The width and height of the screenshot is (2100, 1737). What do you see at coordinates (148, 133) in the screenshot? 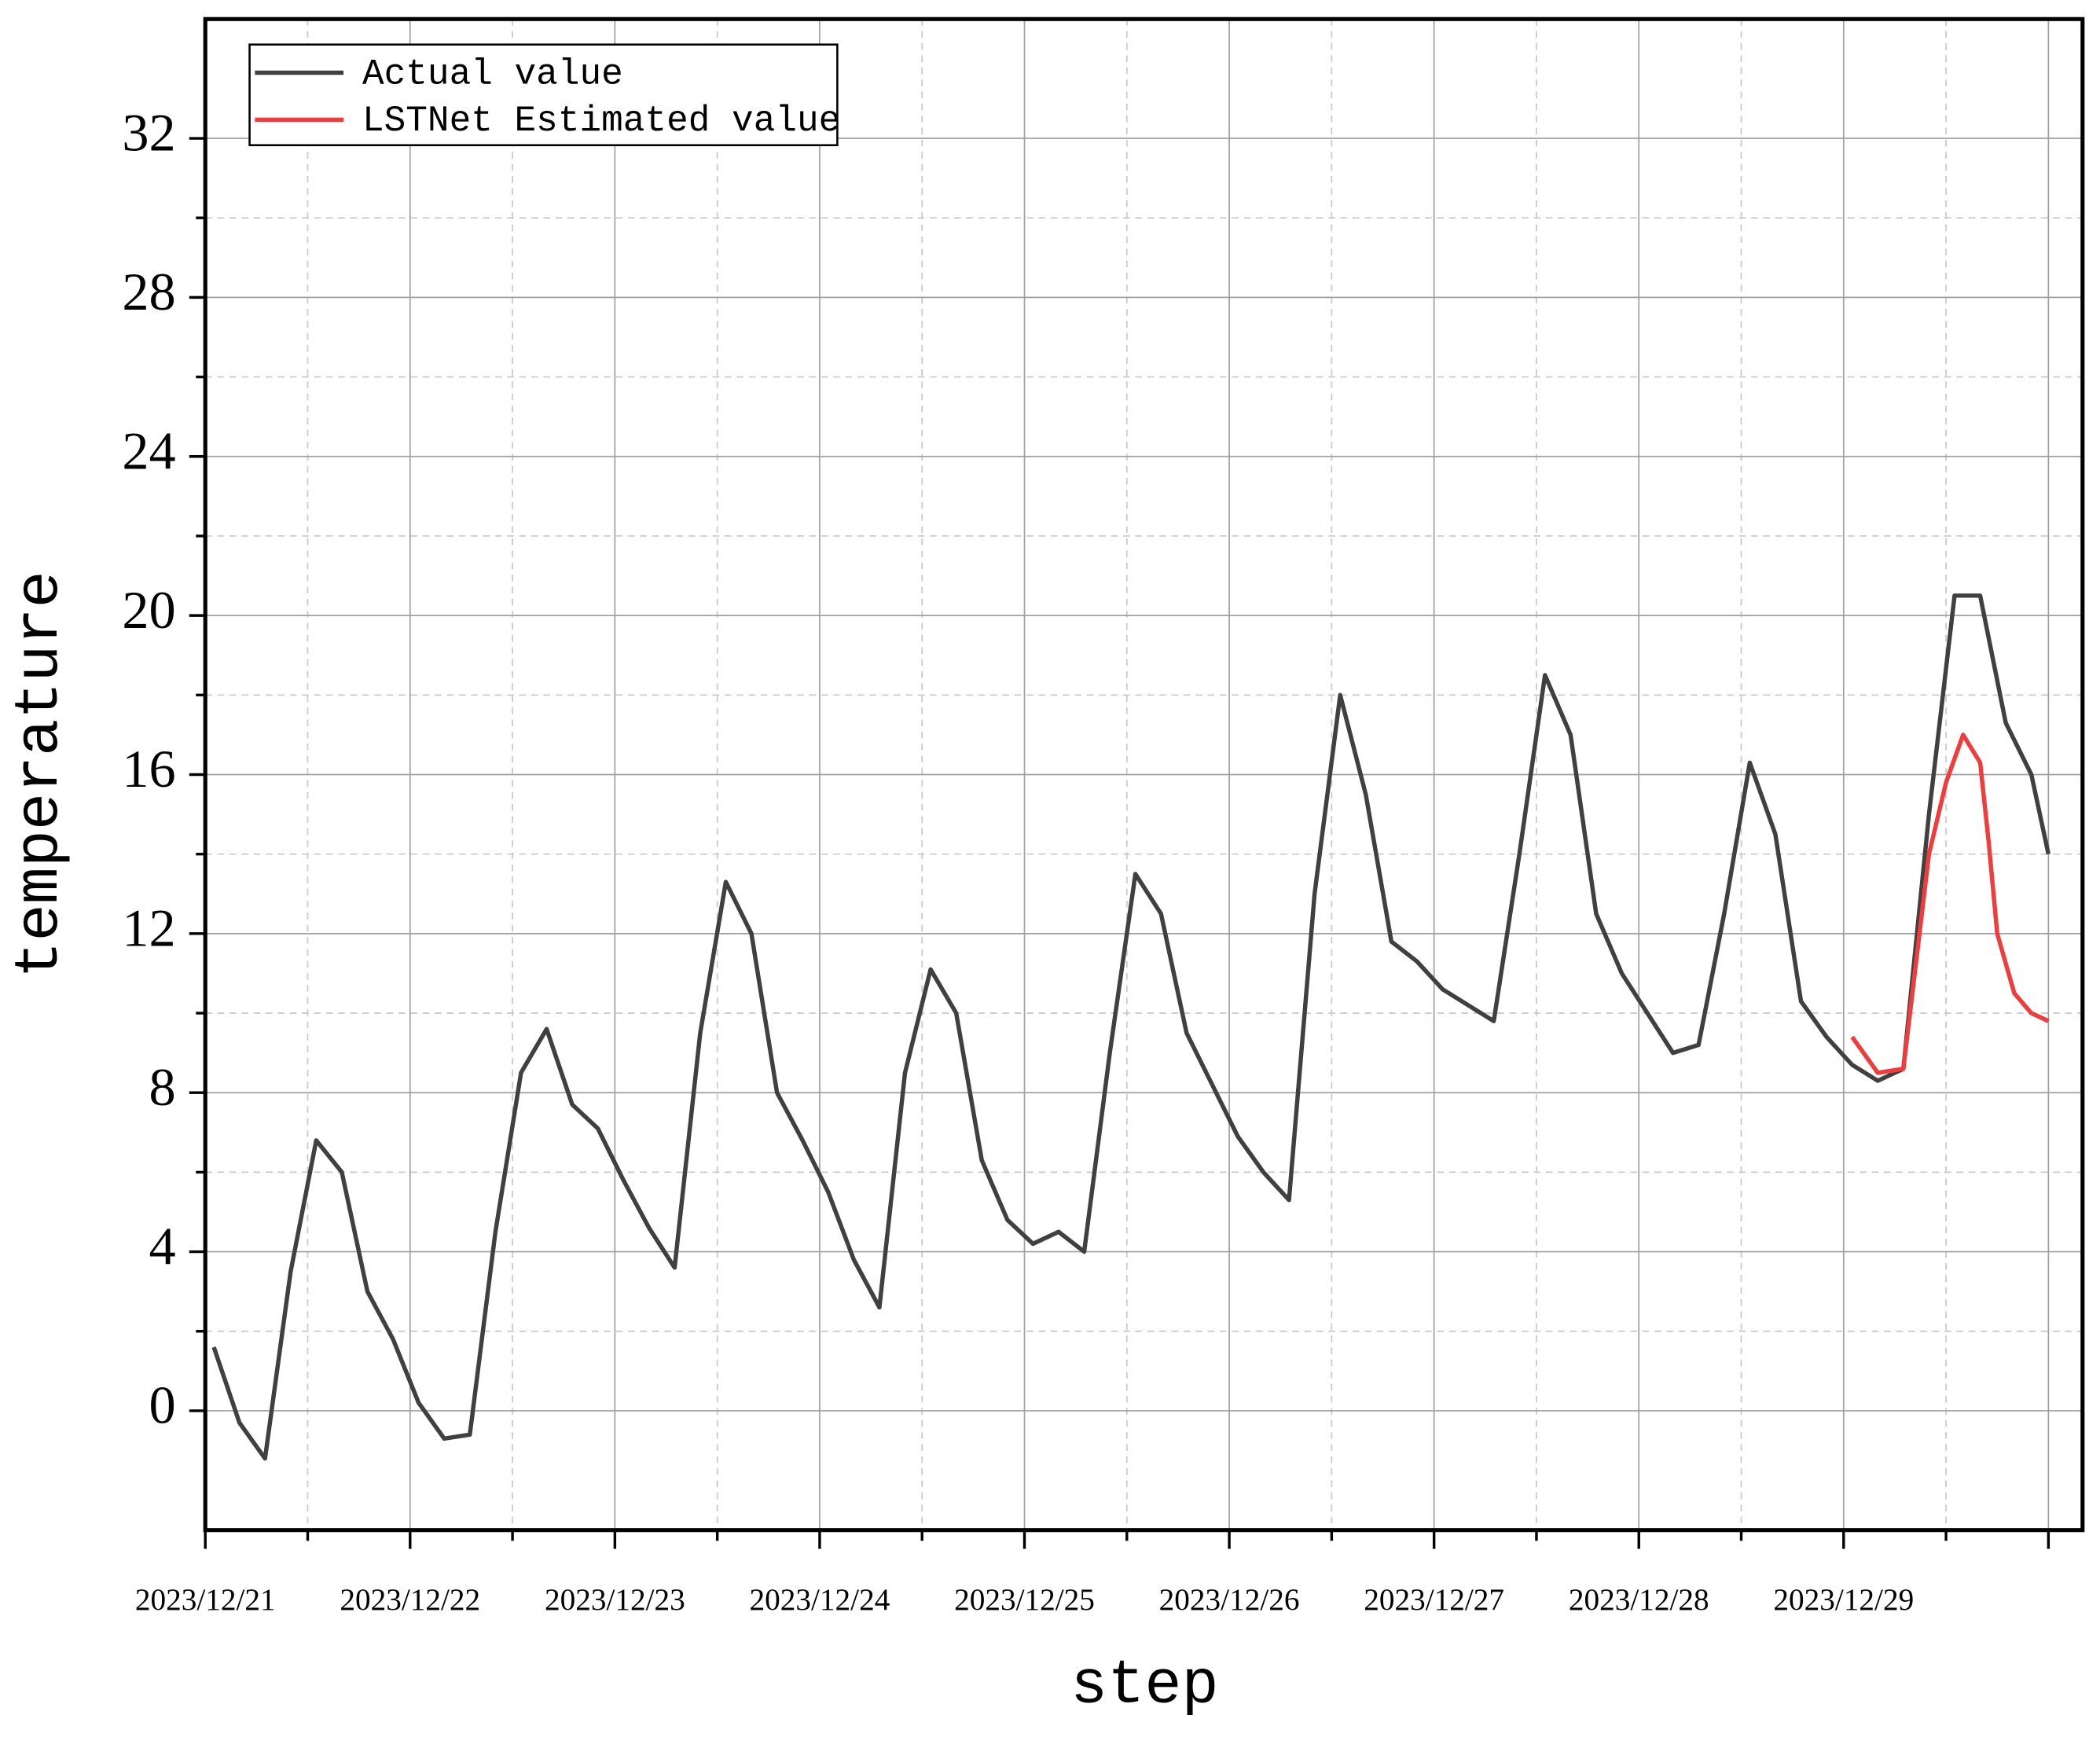
I see `y-tick-label: 32` at bounding box center [148, 133].